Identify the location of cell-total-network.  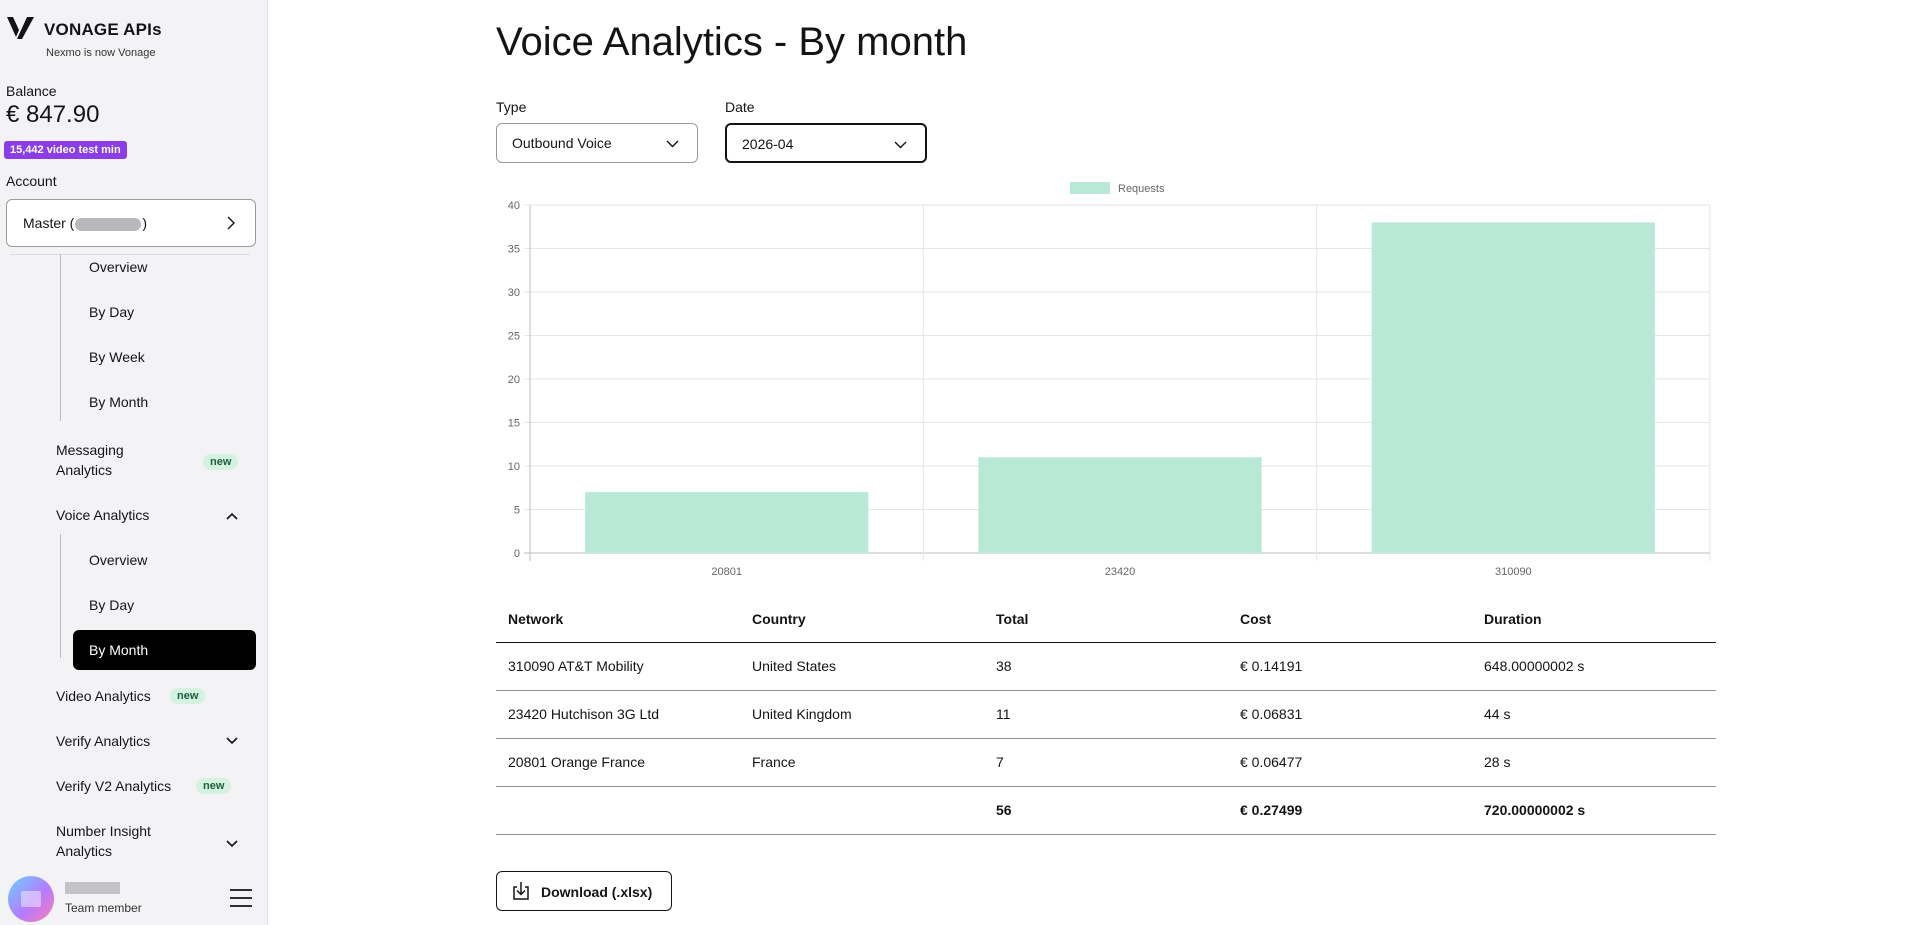
(618, 810).